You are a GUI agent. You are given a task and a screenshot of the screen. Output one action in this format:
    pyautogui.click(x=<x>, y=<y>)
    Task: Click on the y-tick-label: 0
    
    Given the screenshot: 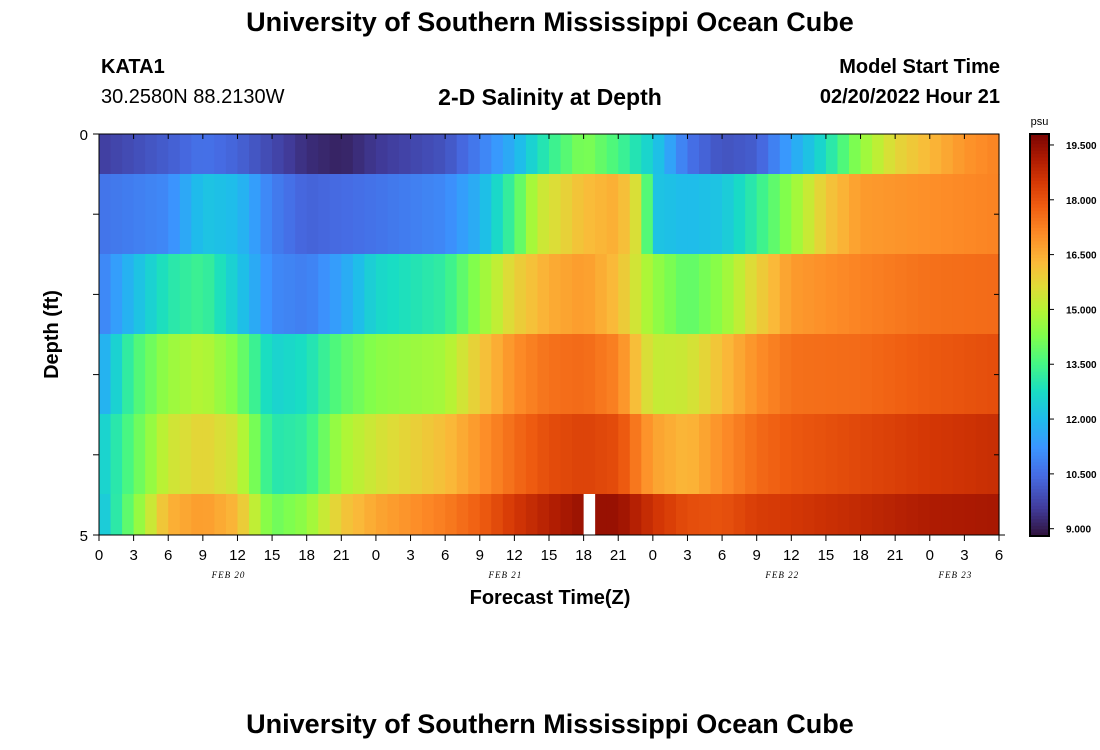 What is the action you would take?
    pyautogui.click(x=84, y=135)
    